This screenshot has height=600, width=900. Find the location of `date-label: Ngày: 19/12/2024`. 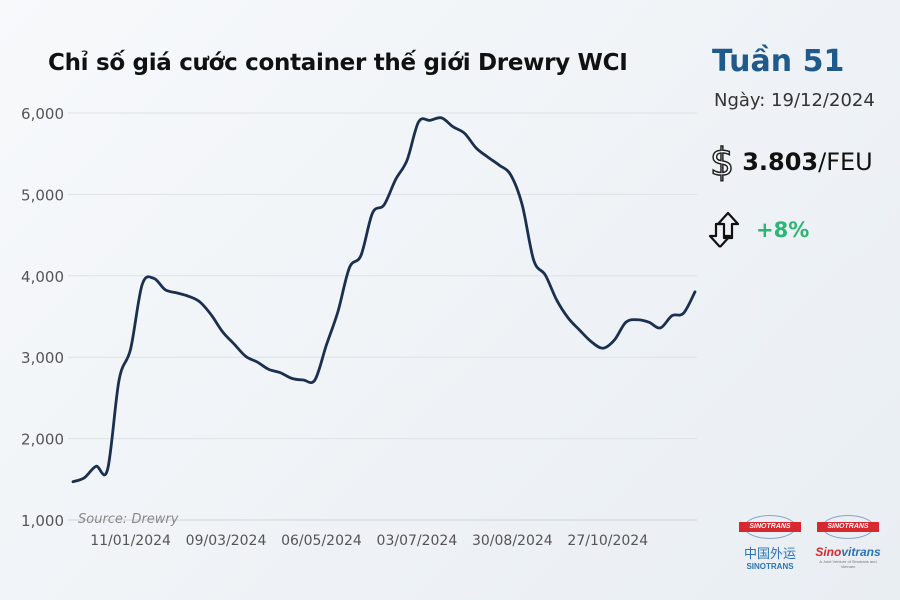

date-label: Ngày: 19/12/2024 is located at coordinates (794, 100).